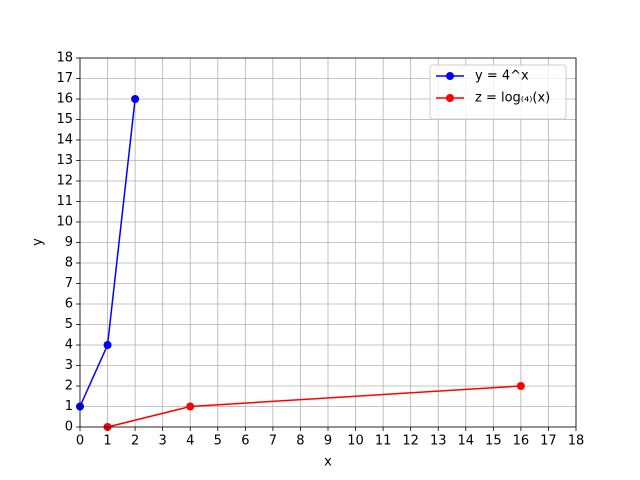  Describe the element at coordinates (64, 160) in the screenshot. I see `y-tick-label: 13` at that location.